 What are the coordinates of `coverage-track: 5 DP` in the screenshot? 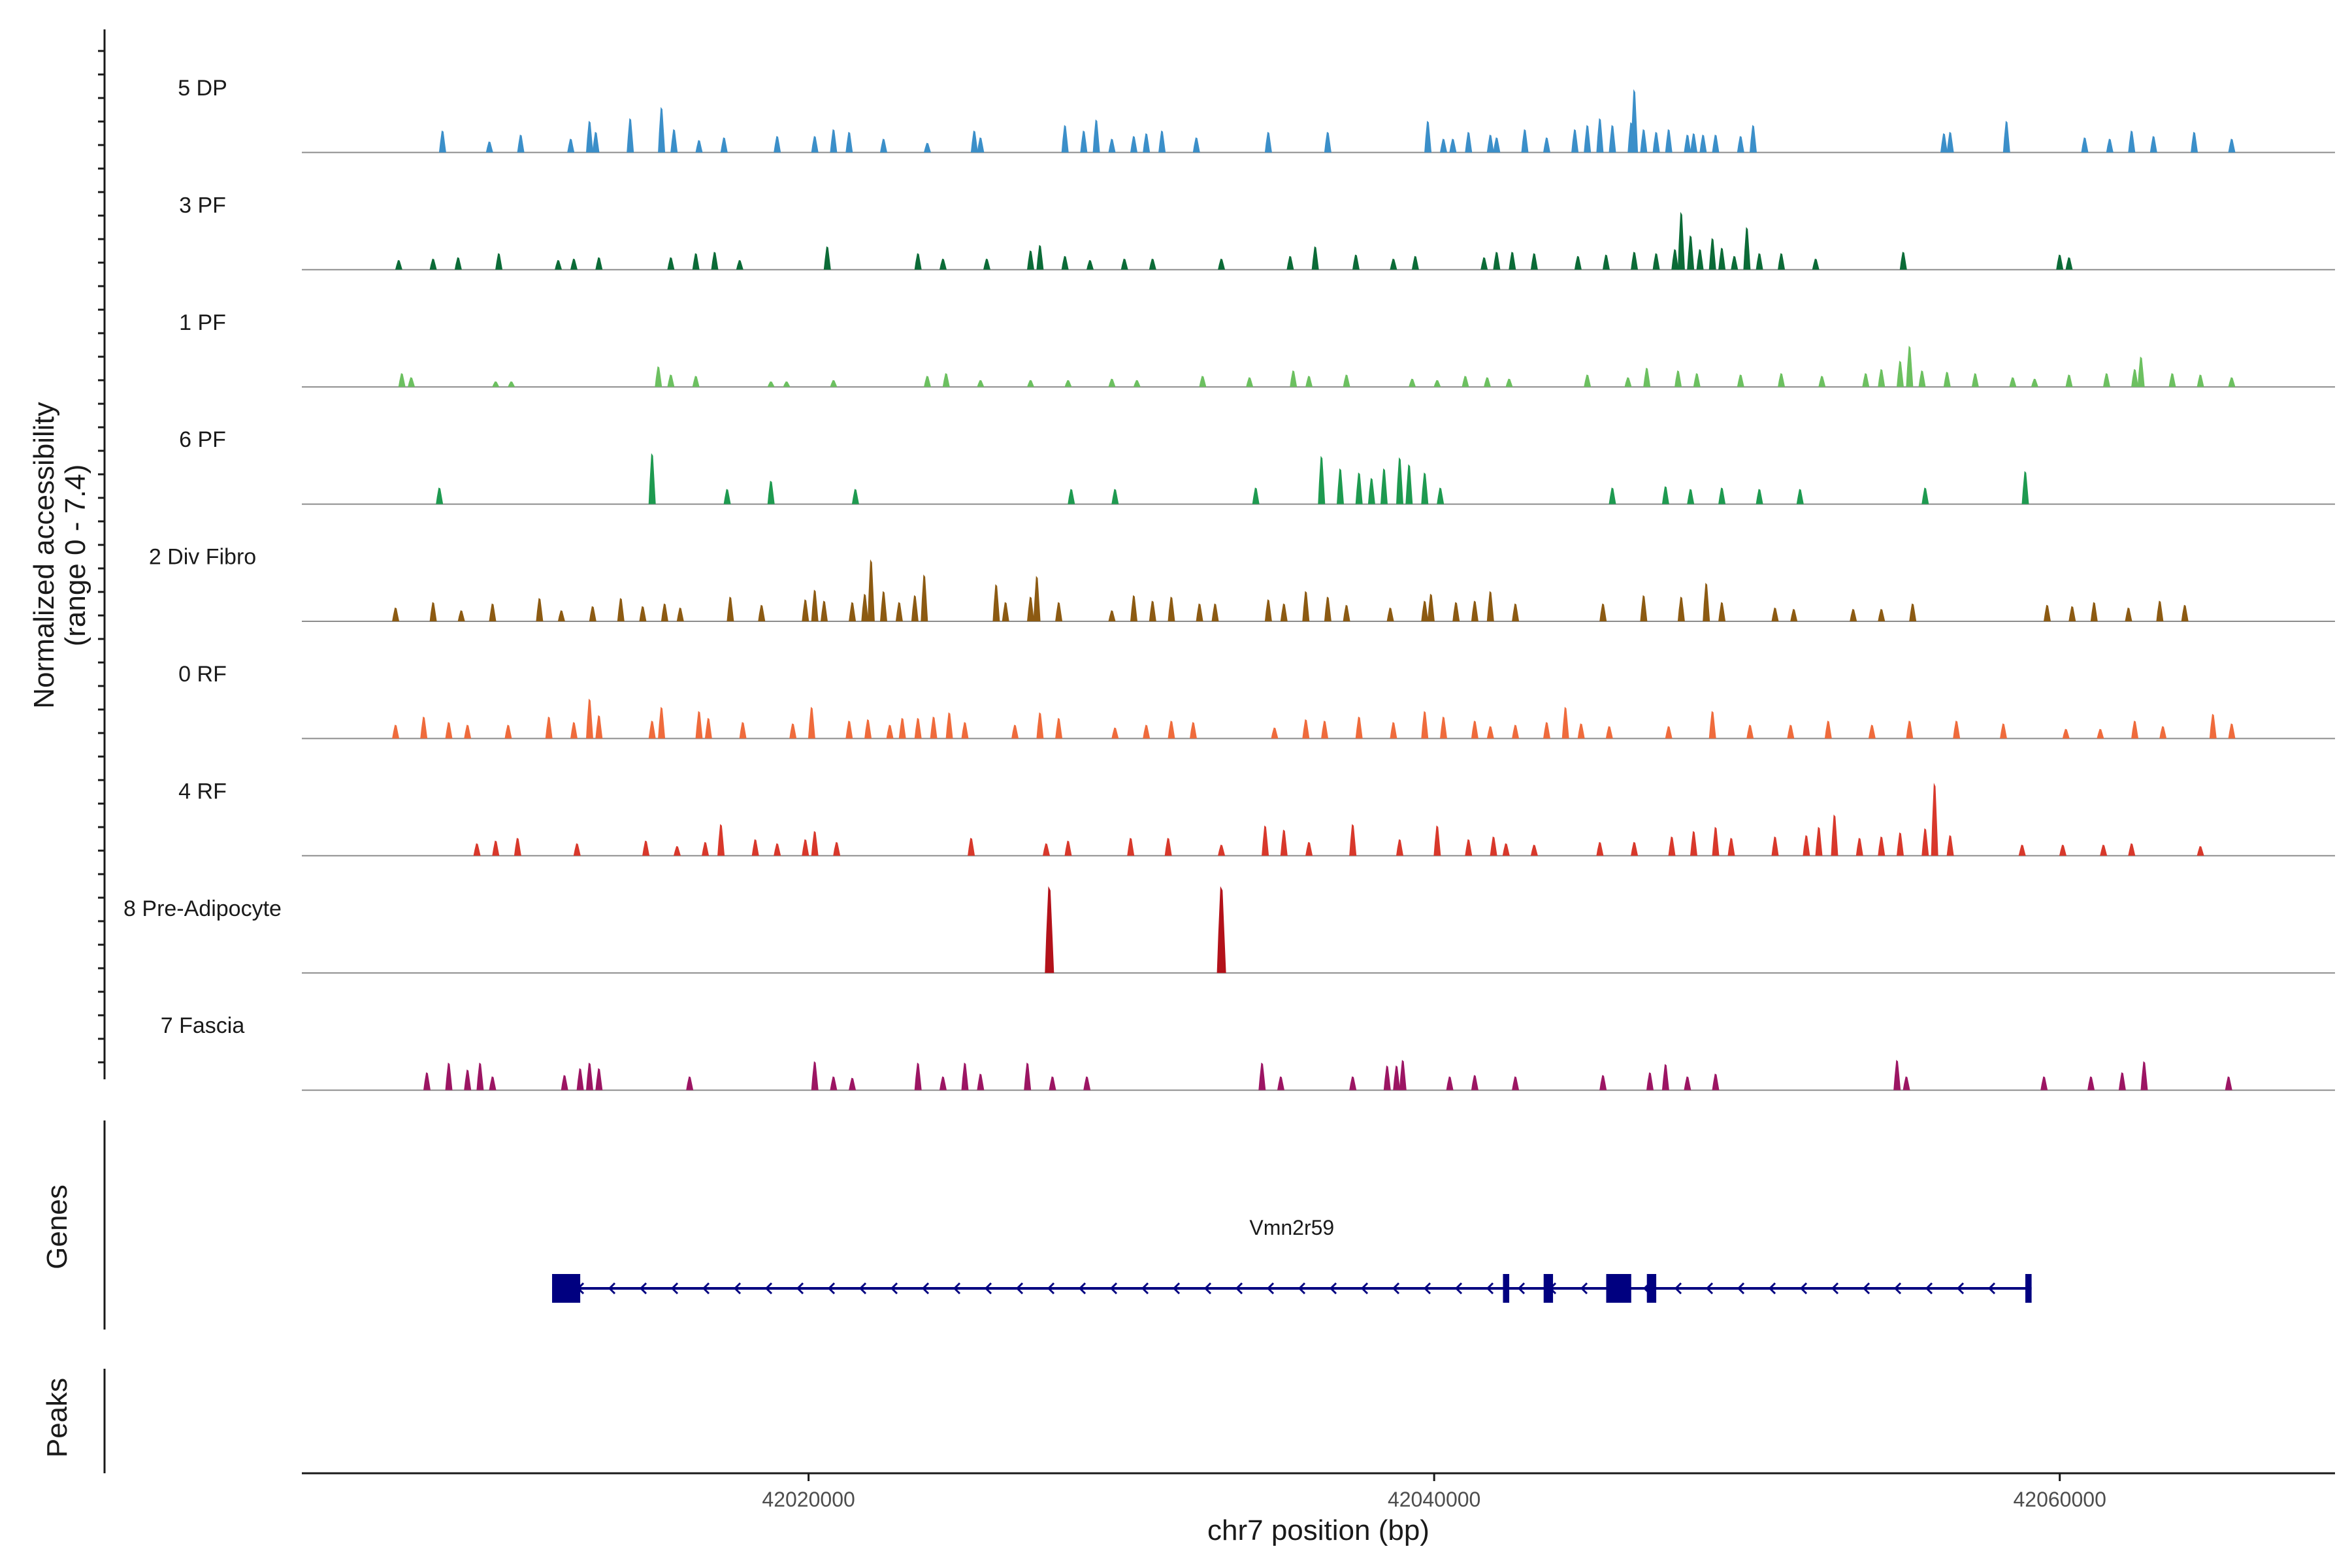 It's located at (1256, 115).